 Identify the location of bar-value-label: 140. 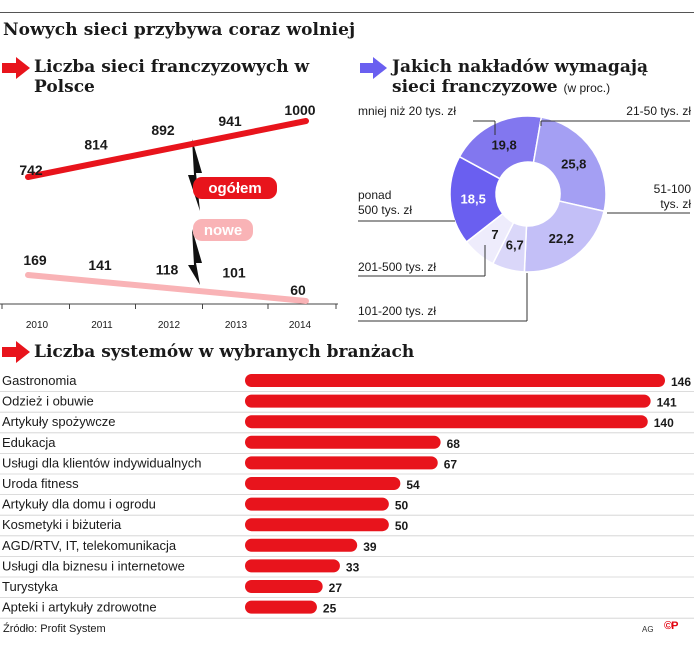
(664, 423).